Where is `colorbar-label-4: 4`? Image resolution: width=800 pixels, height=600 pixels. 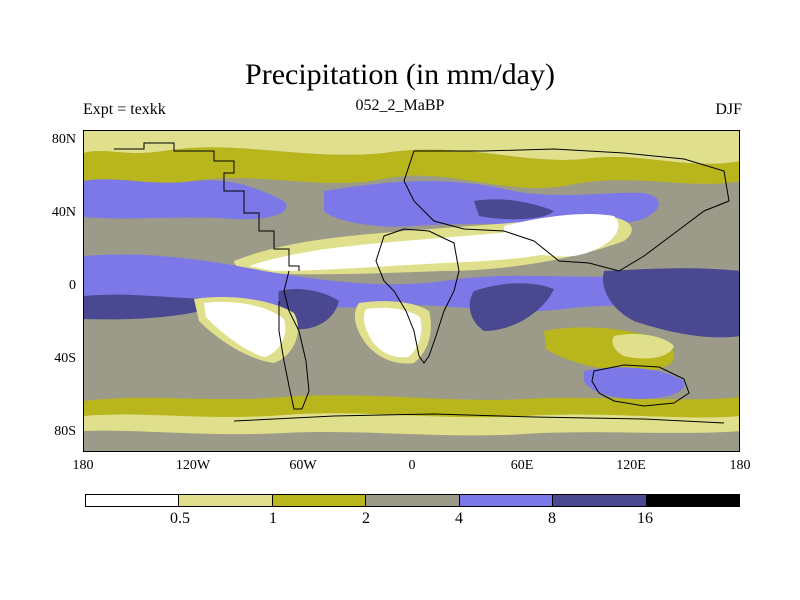 colorbar-label-4: 4 is located at coordinates (459, 518).